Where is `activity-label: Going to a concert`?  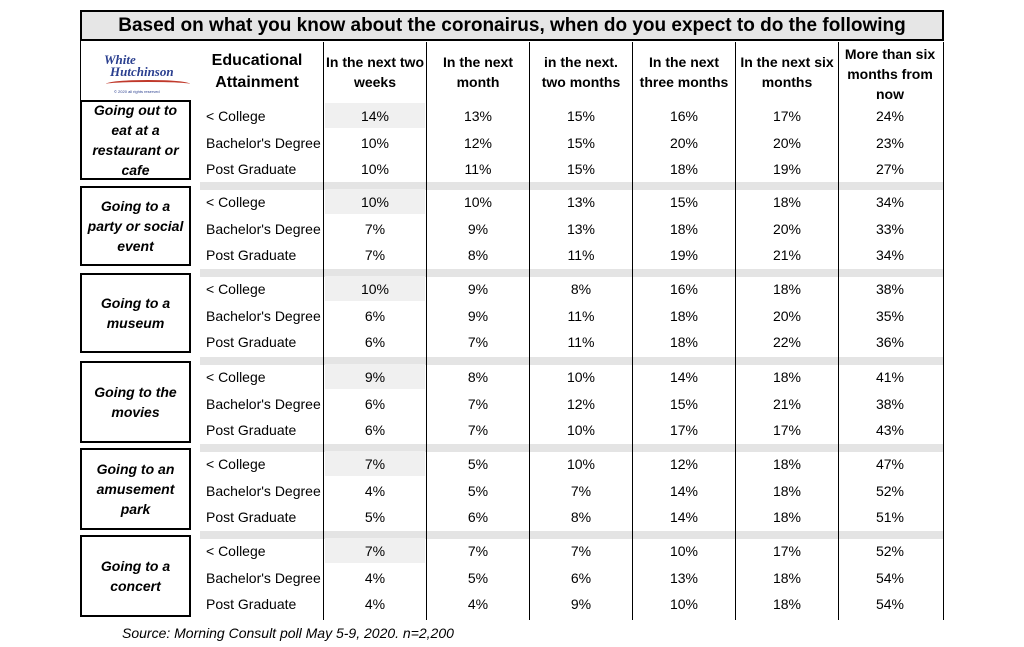
activity-label: Going to a concert is located at coordinates (135, 576).